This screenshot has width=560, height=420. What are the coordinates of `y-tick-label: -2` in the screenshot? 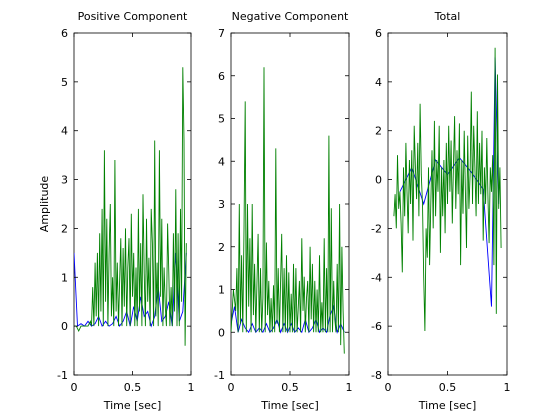 It's located at (376, 228).